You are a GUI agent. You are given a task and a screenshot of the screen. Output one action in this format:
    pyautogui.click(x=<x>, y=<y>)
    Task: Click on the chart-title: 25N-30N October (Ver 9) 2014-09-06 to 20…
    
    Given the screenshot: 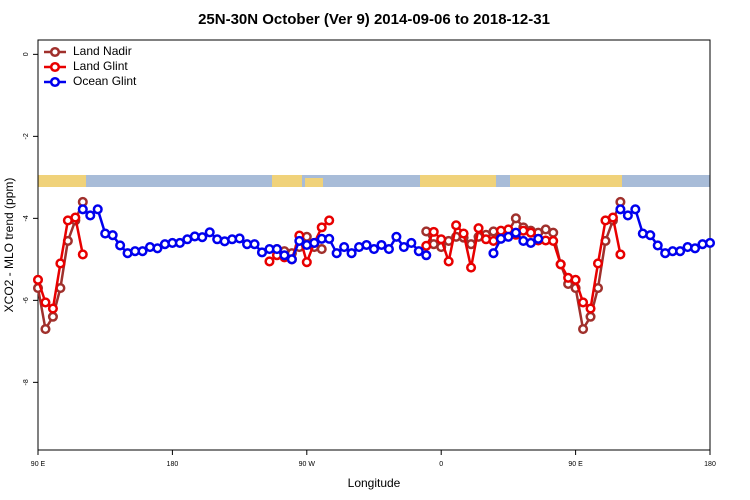 What is the action you would take?
    pyautogui.click(x=374, y=19)
    